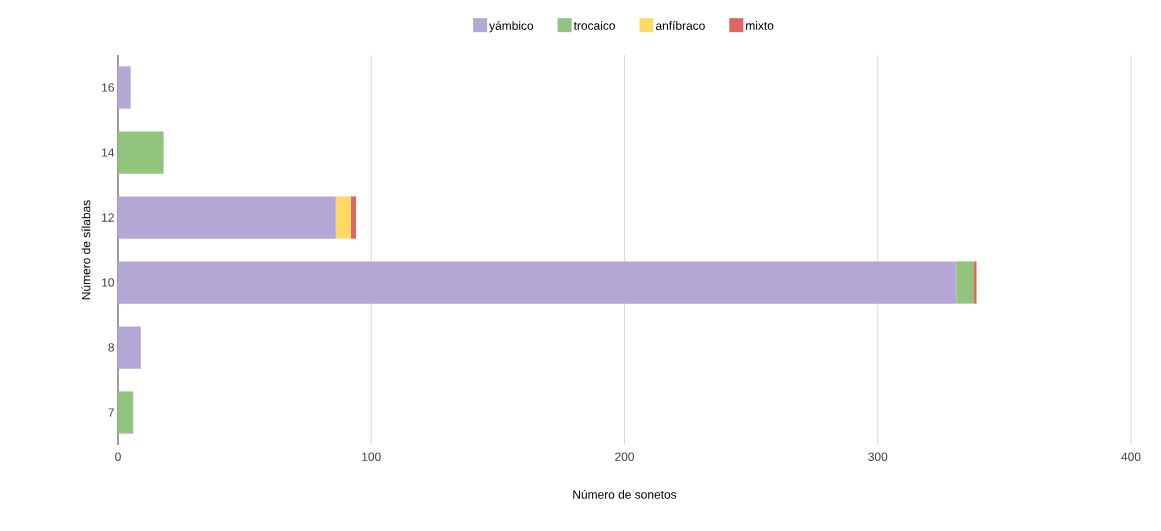 The height and width of the screenshot is (531, 1161). I want to click on legend-label: trocaico, so click(594, 25).